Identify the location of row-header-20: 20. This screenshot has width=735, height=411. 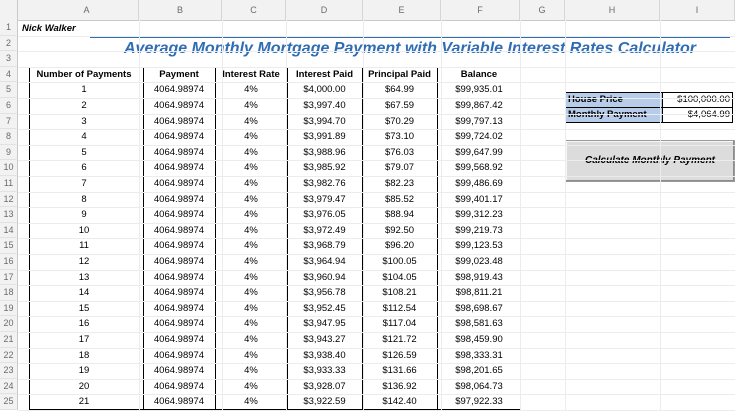
(9, 324).